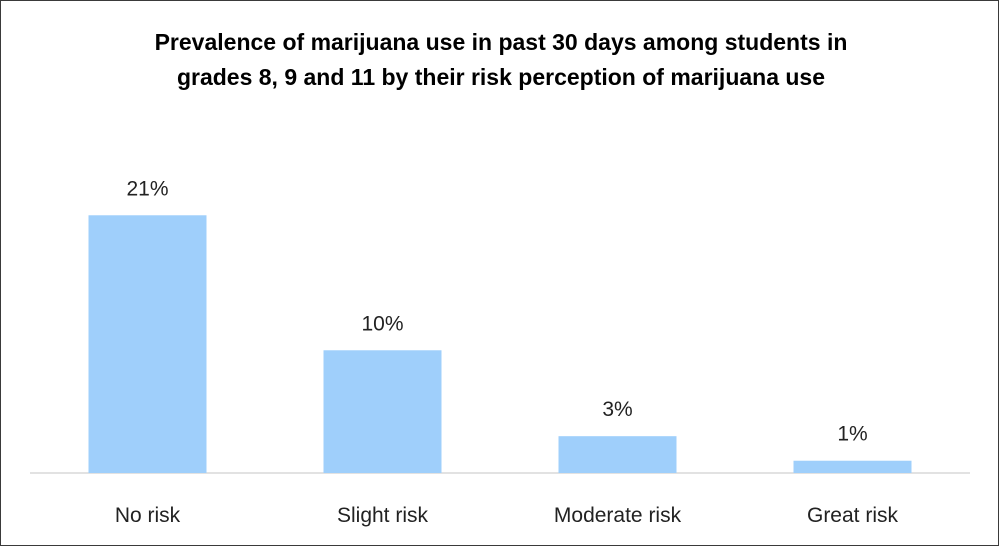  Describe the element at coordinates (383, 515) in the screenshot. I see `x-tick-label: Slight risk` at that location.